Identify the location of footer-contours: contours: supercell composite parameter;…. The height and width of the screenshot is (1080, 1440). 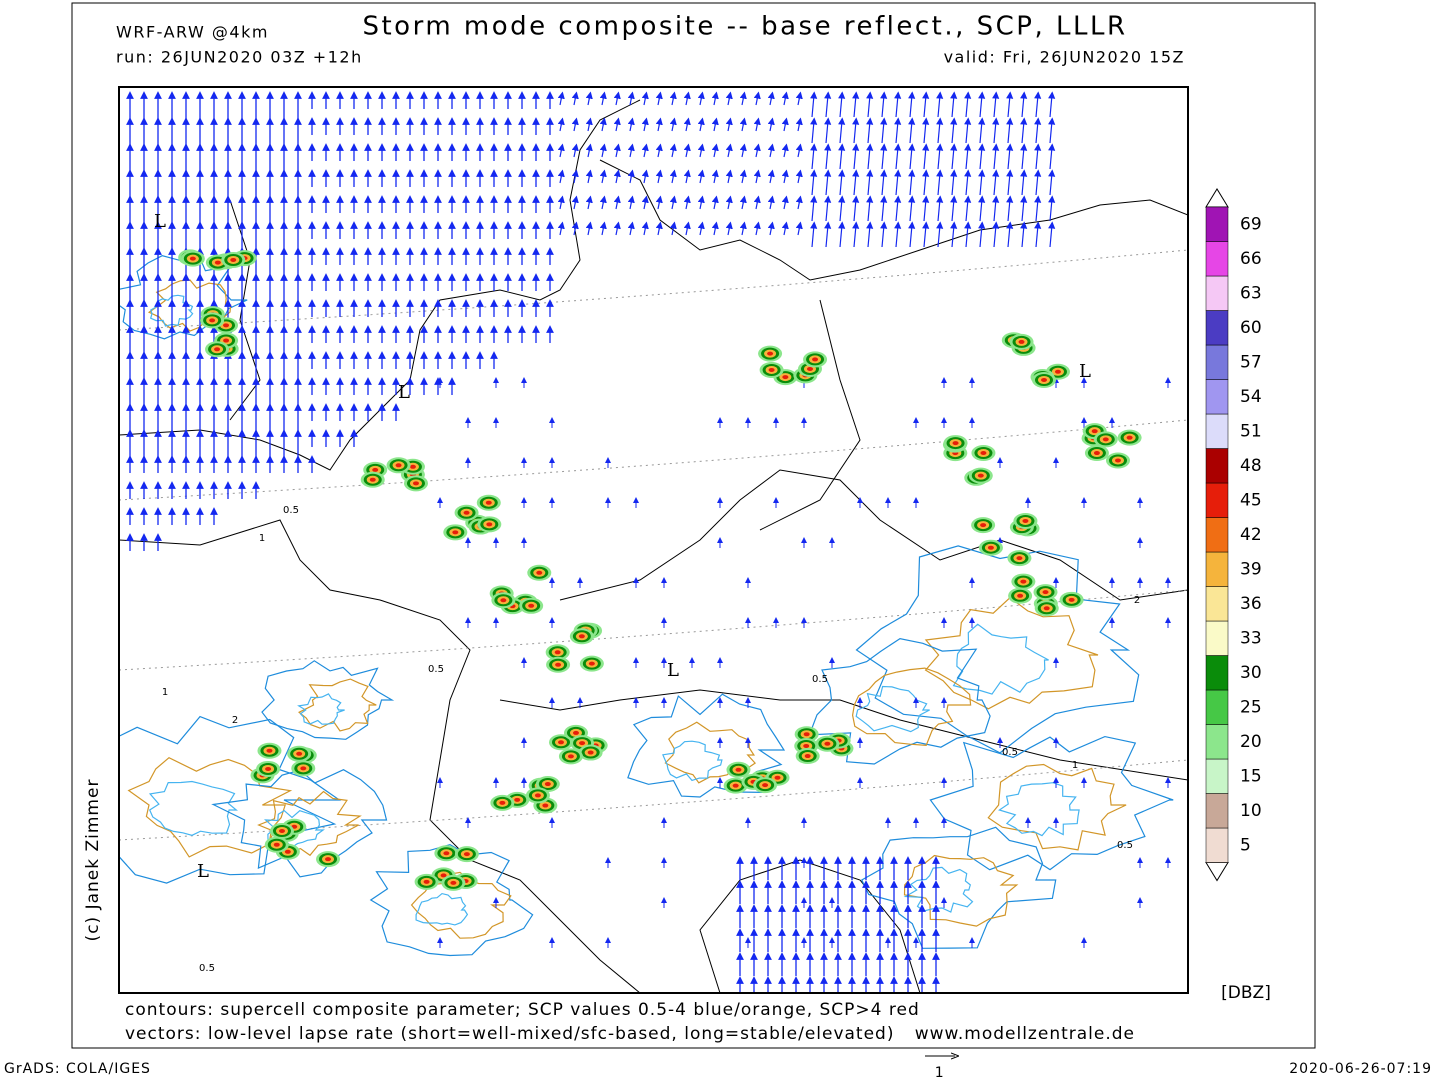
(522, 1010).